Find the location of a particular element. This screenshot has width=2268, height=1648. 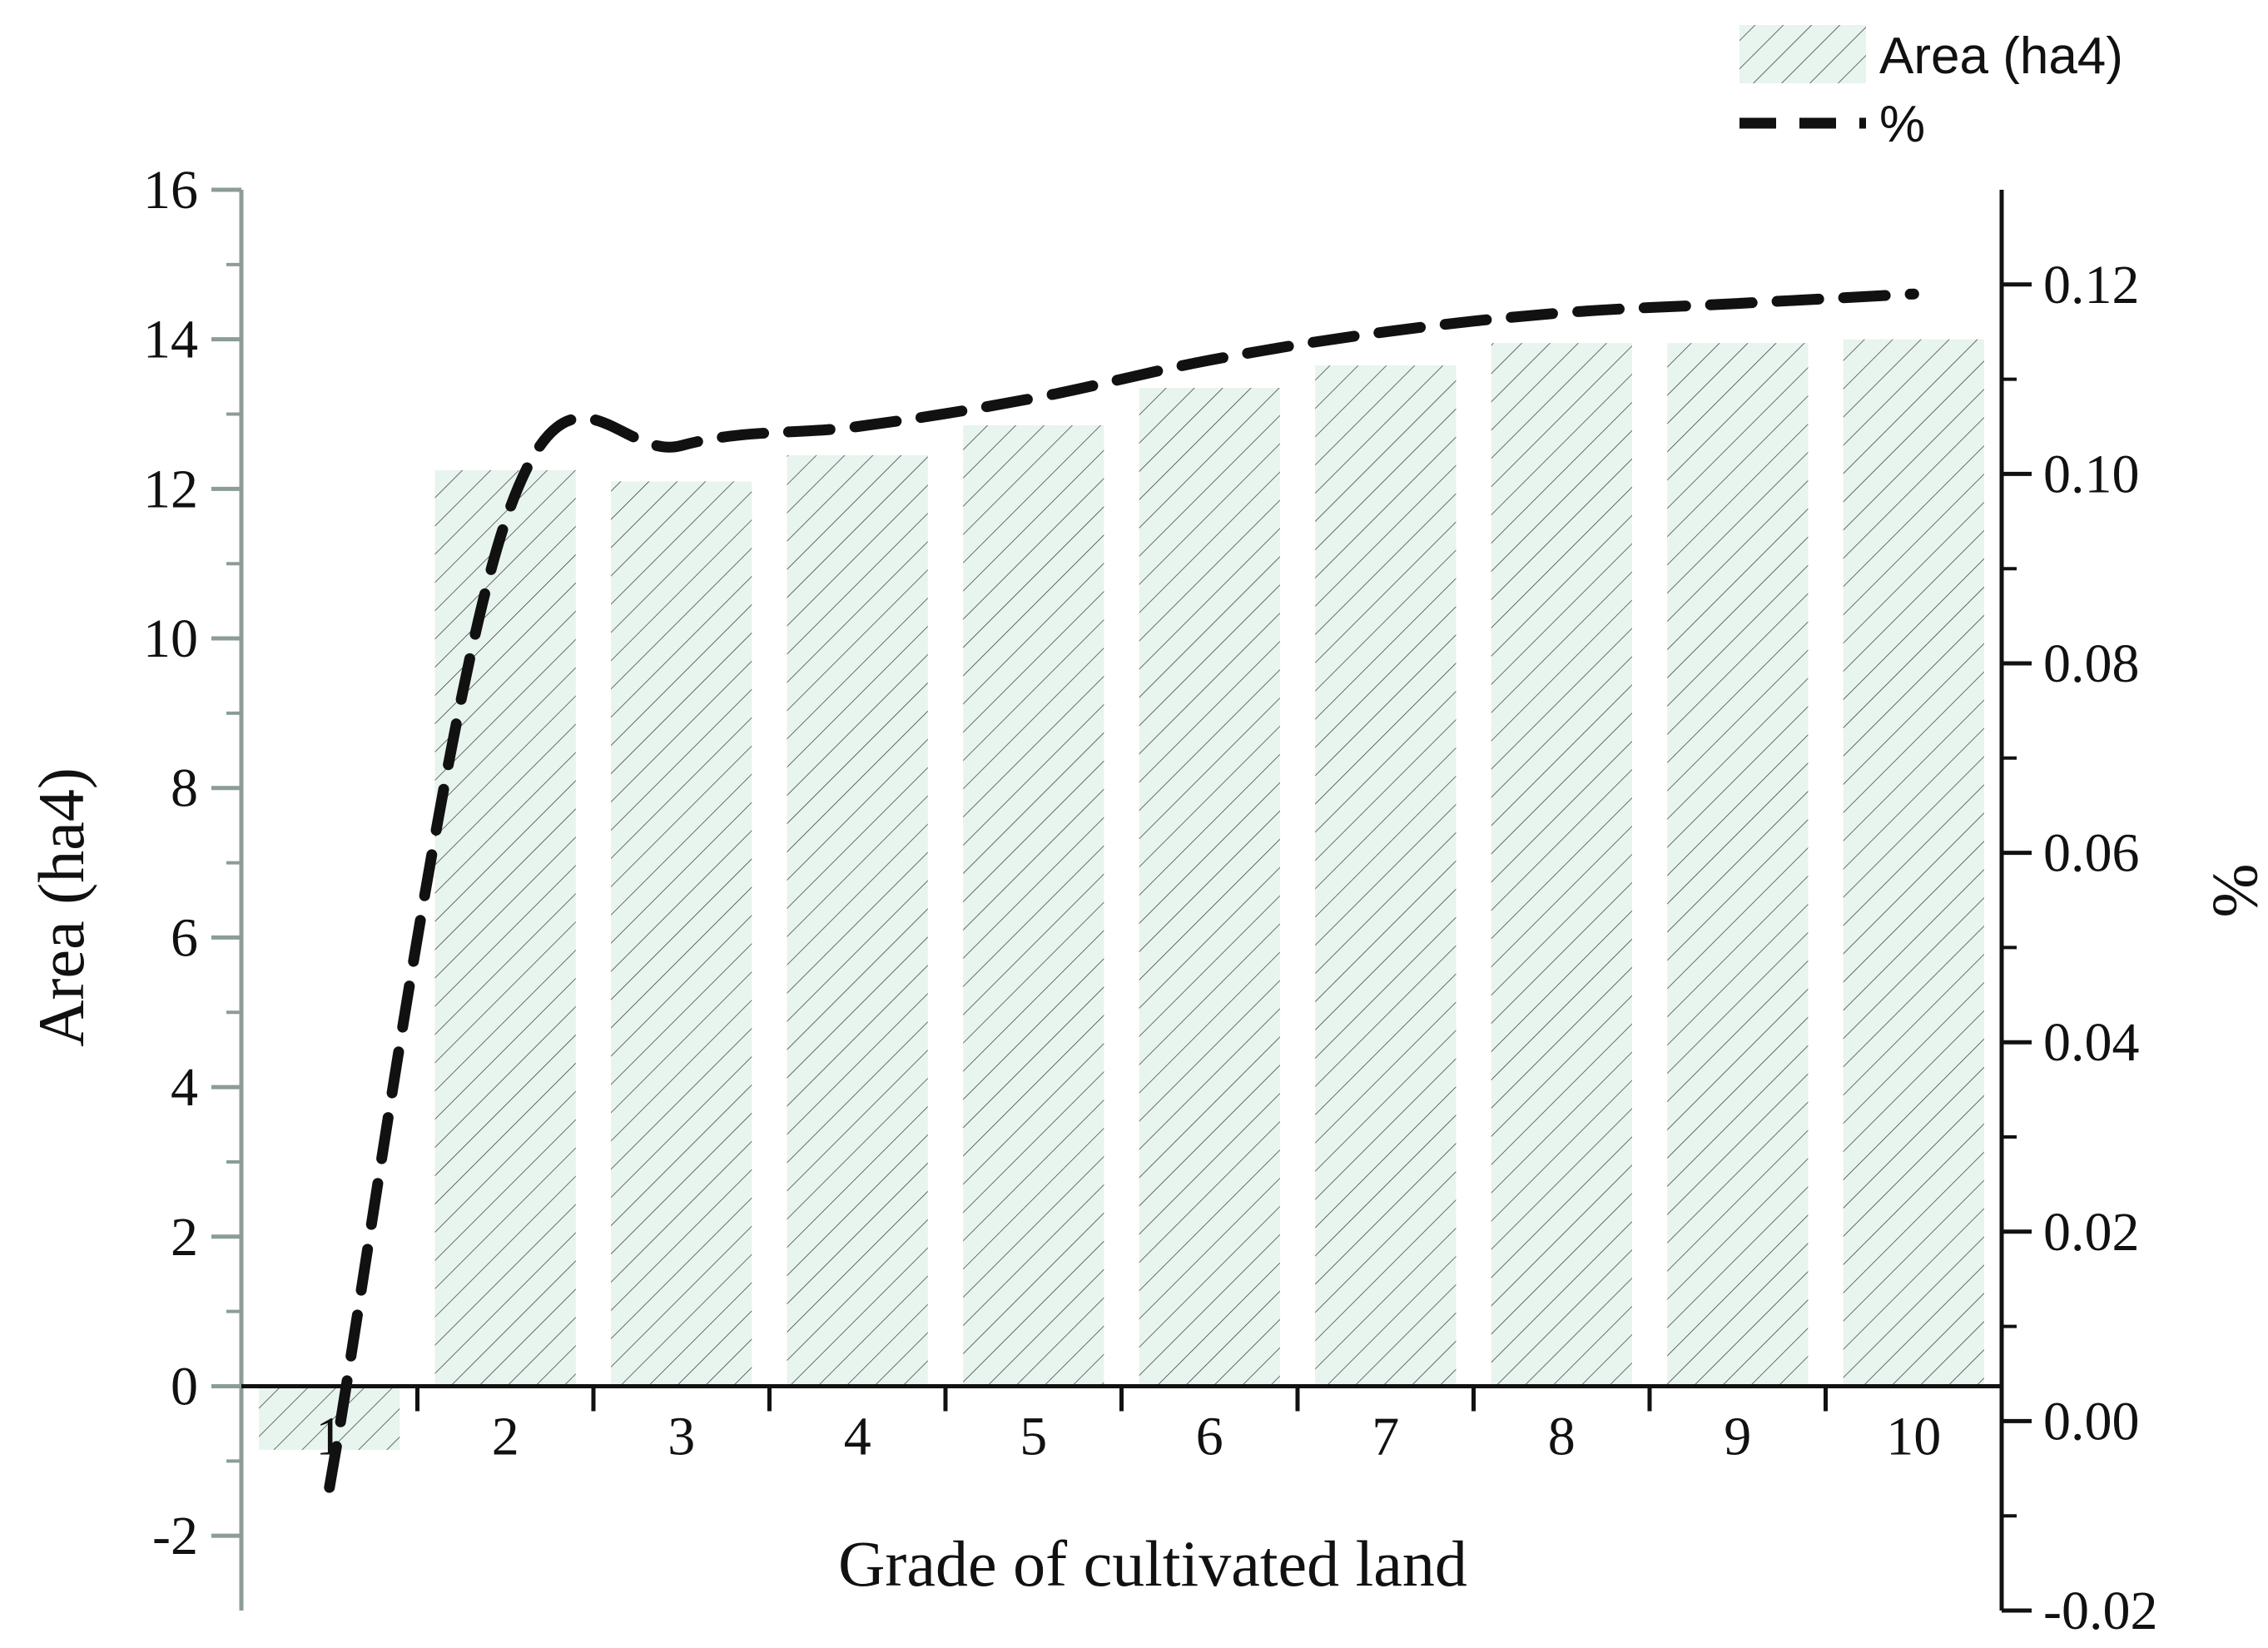

x-tick-label: 5 is located at coordinates (1033, 1436).